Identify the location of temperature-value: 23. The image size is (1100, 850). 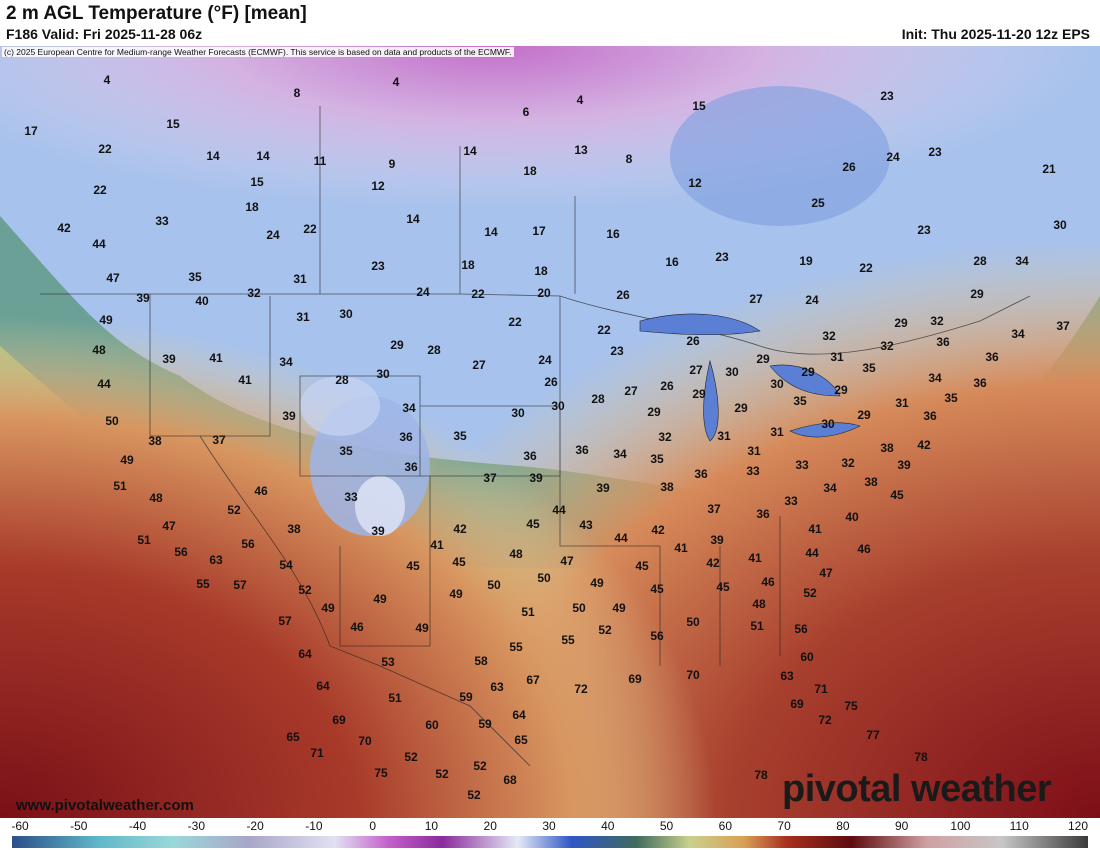
(924, 230).